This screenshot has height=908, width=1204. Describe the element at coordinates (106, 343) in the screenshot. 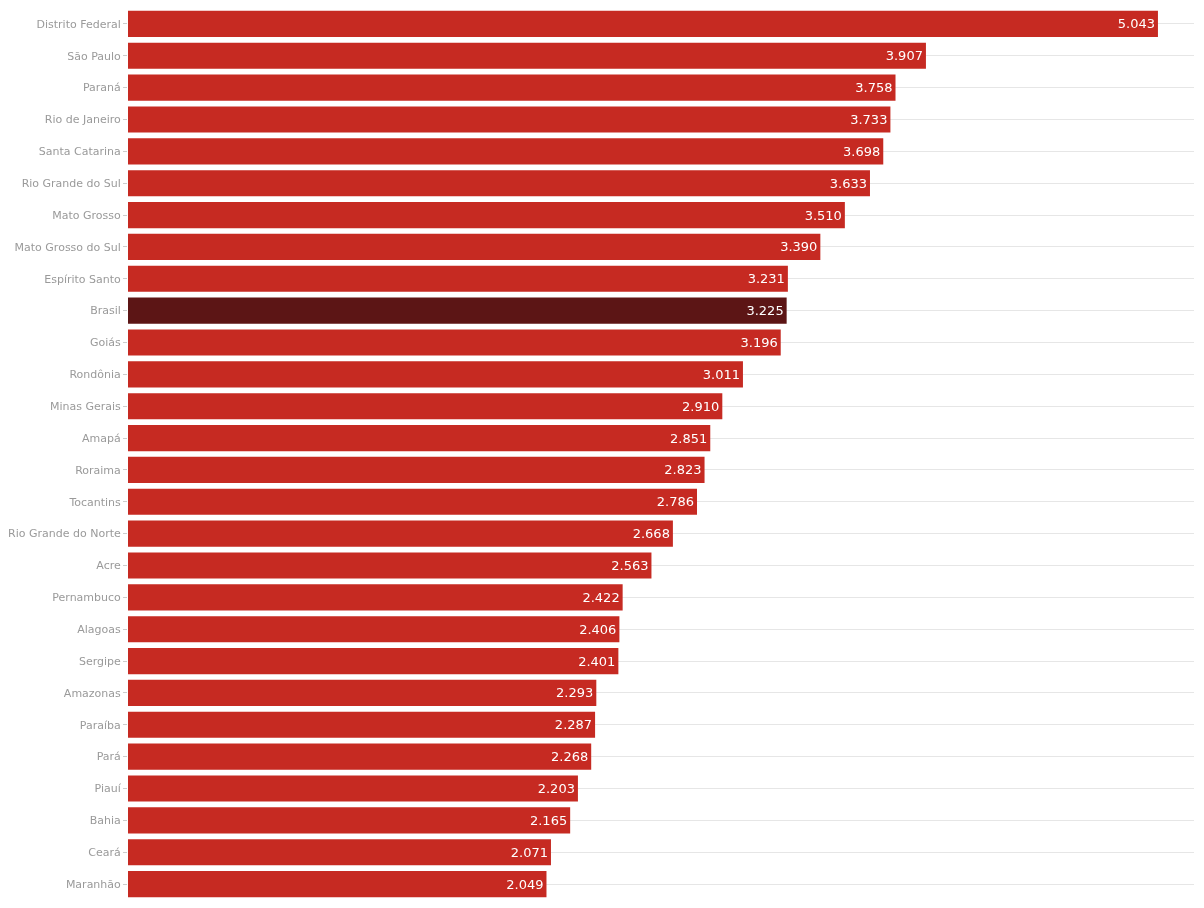

I see `y-tick-label: Goiás` at that location.